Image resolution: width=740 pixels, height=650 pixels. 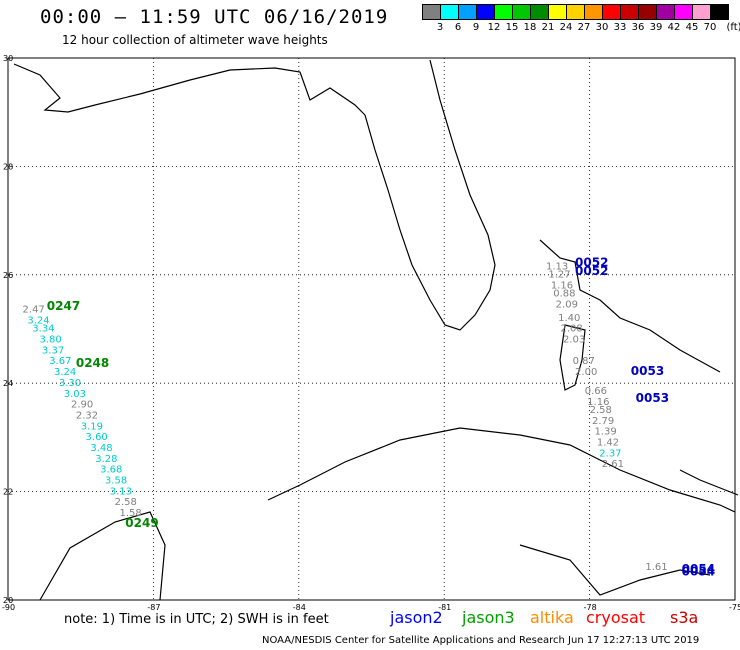 What do you see at coordinates (566, 27) in the screenshot?
I see `legend-label: 24` at bounding box center [566, 27].